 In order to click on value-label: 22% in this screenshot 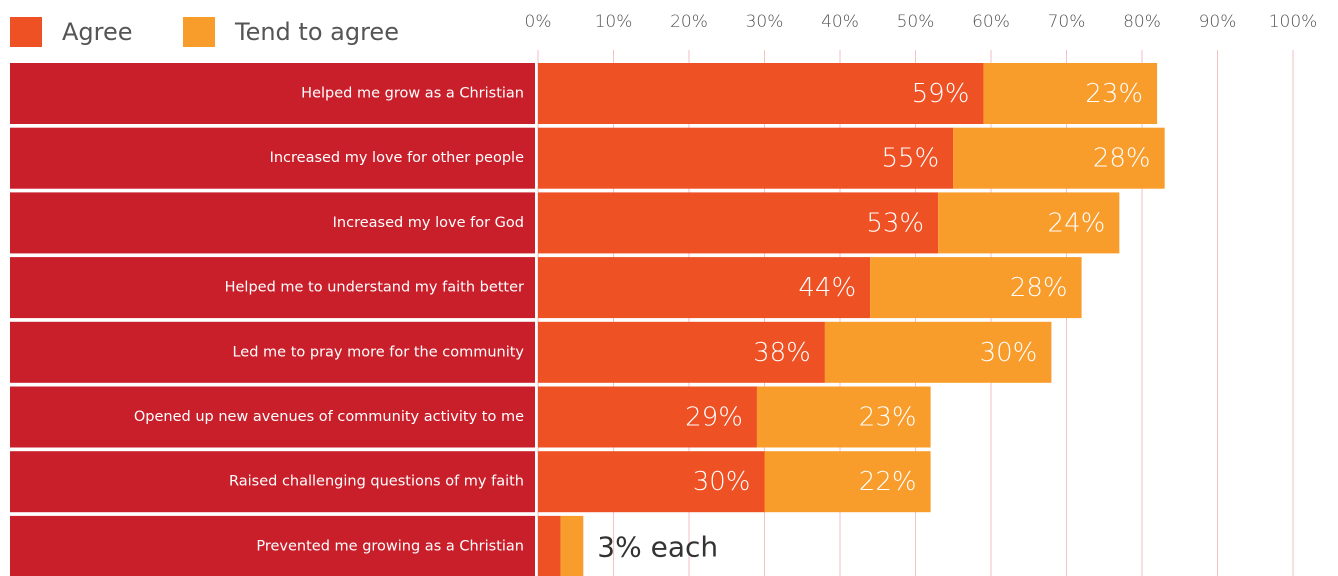, I will do `click(888, 482)`.